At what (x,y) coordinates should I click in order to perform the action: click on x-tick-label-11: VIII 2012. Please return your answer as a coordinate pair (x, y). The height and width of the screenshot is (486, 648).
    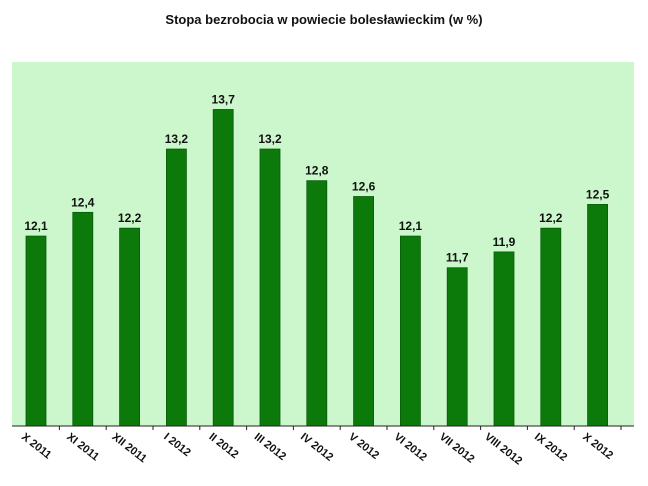
    Looking at the image, I should click on (503, 449).